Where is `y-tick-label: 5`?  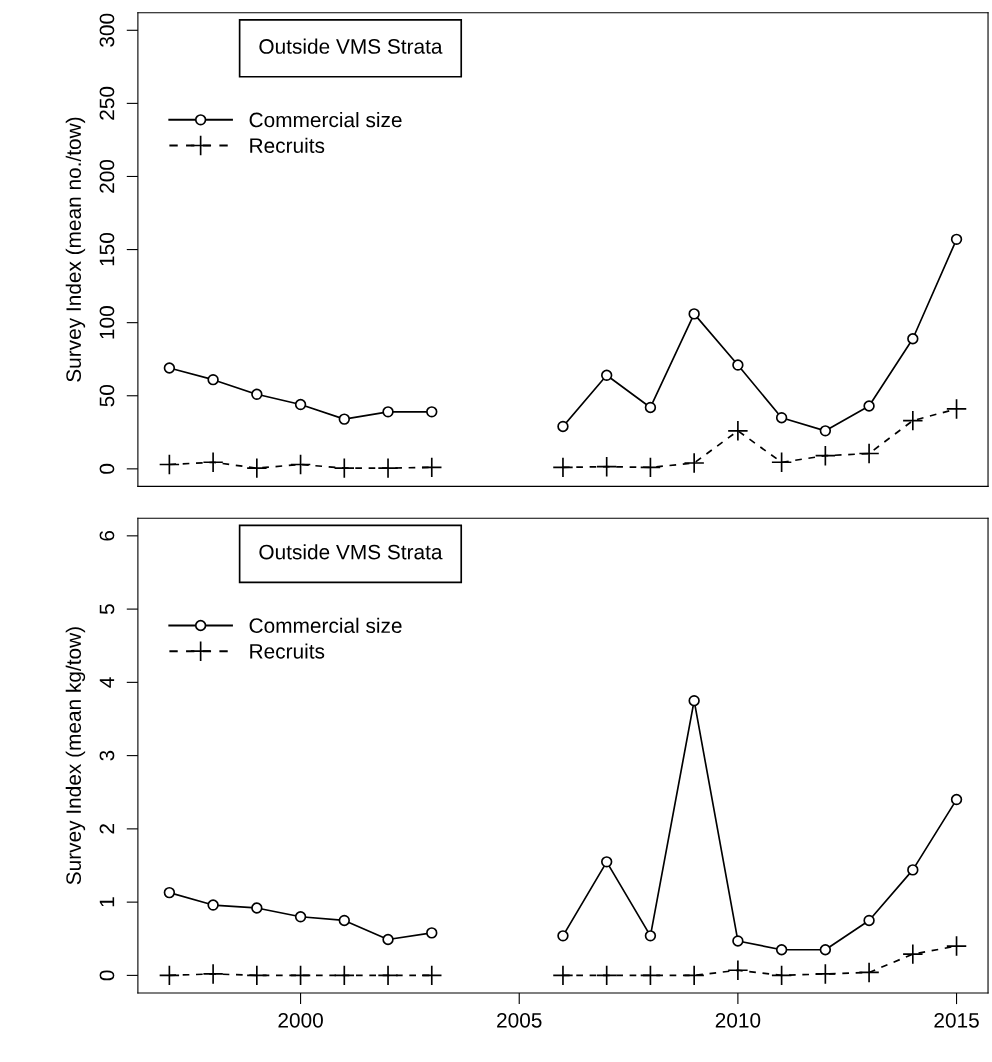
y-tick-label: 5 is located at coordinates (107, 609).